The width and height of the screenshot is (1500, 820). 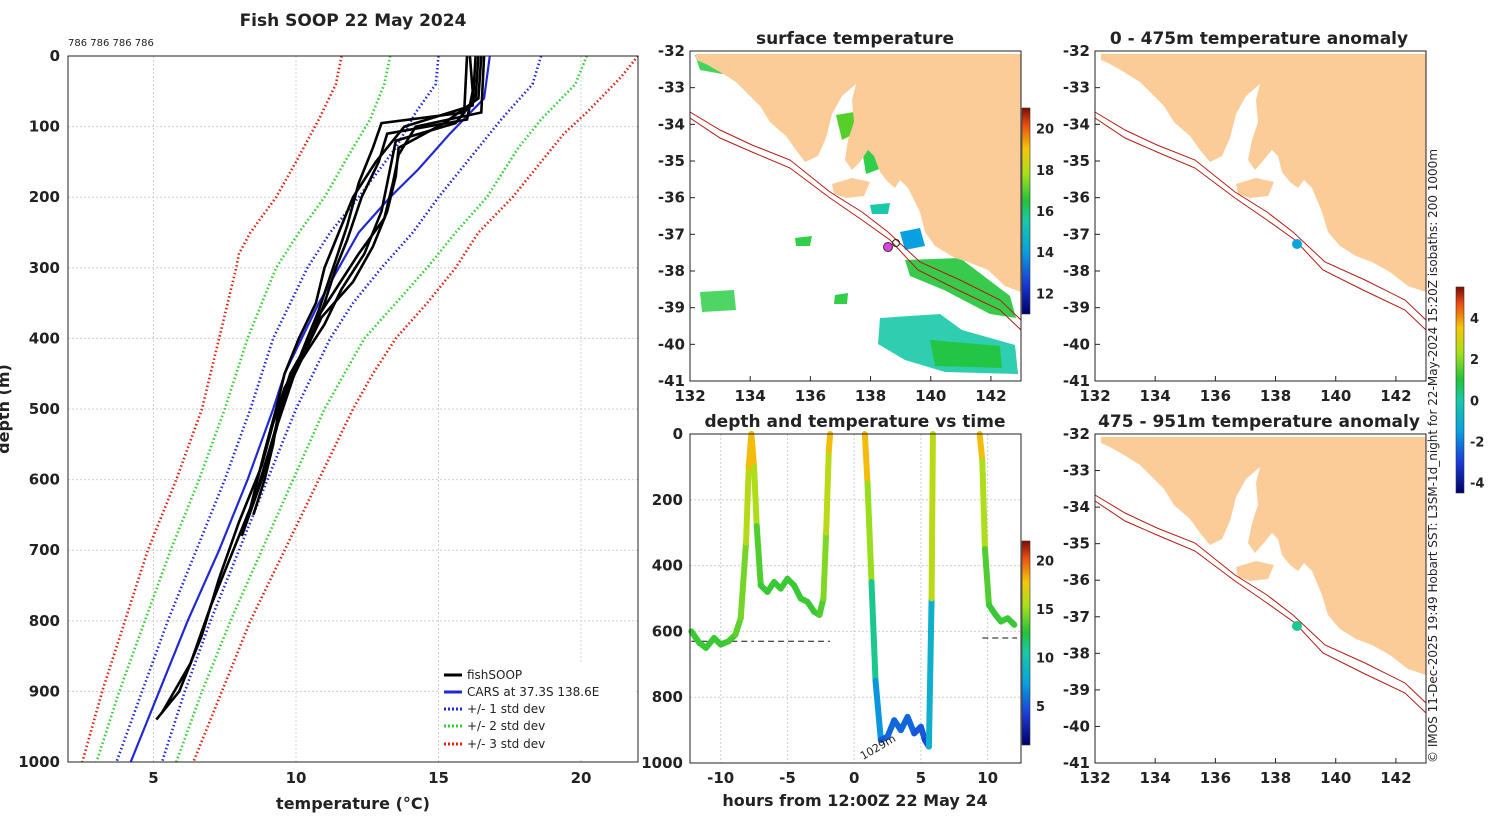 I want to click on map-y-tick-label: -36, so click(x=1076, y=580).